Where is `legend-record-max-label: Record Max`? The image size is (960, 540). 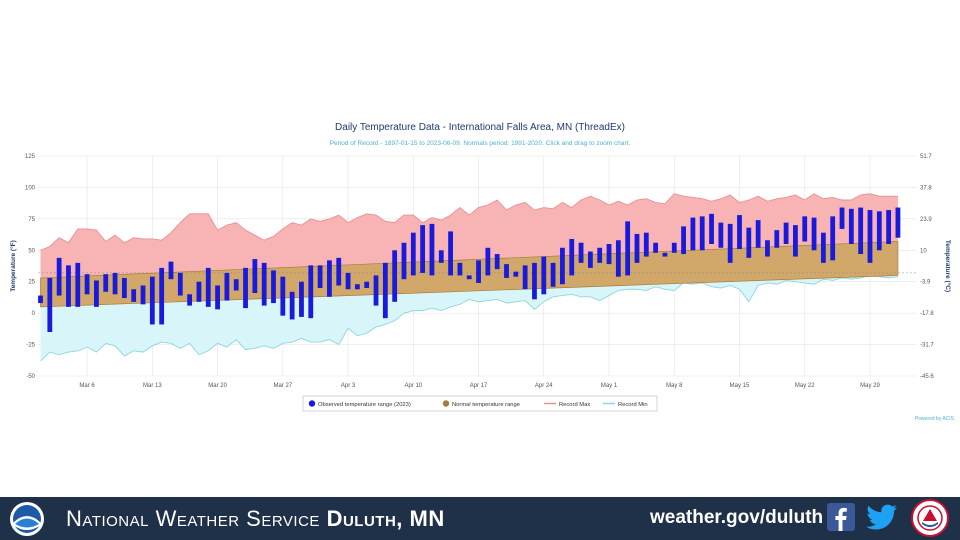 legend-record-max-label: Record Max is located at coordinates (574, 405).